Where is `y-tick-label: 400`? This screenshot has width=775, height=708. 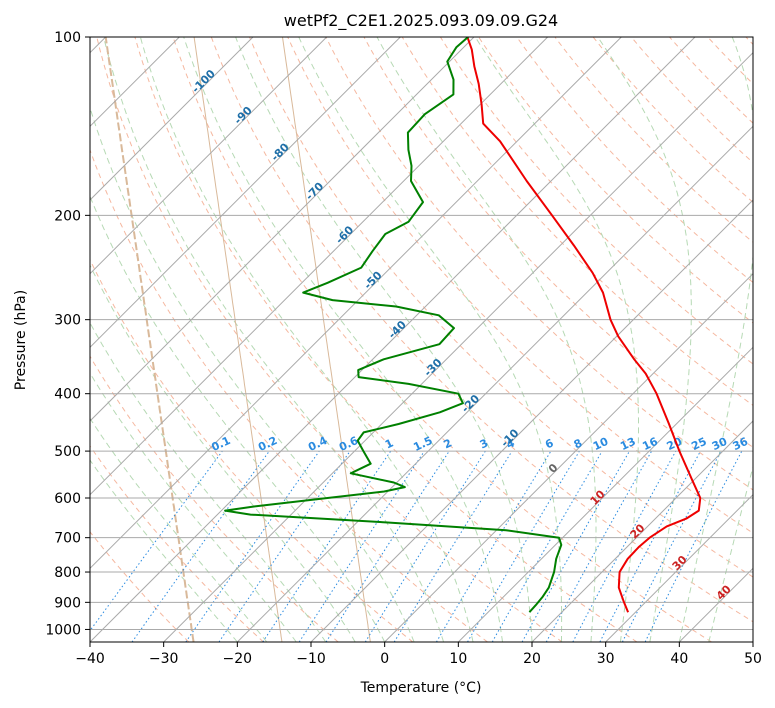 y-tick-label: 400 is located at coordinates (67, 395).